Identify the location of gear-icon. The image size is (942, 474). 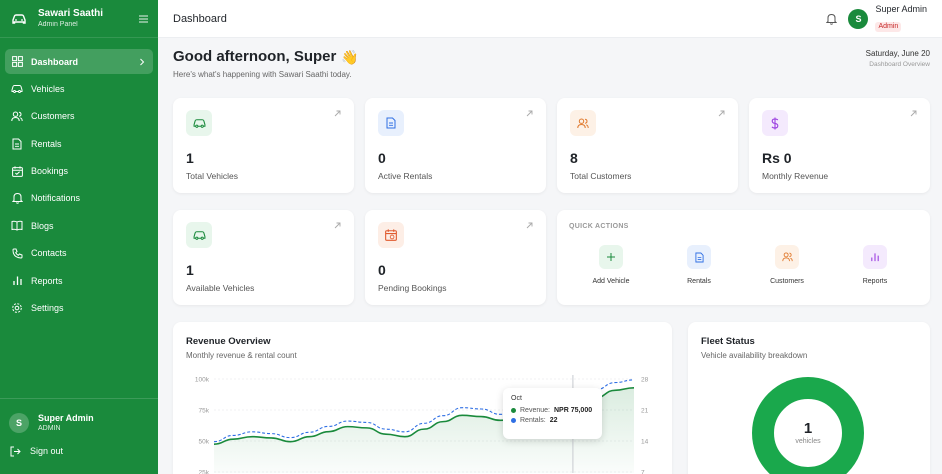
(17, 308).